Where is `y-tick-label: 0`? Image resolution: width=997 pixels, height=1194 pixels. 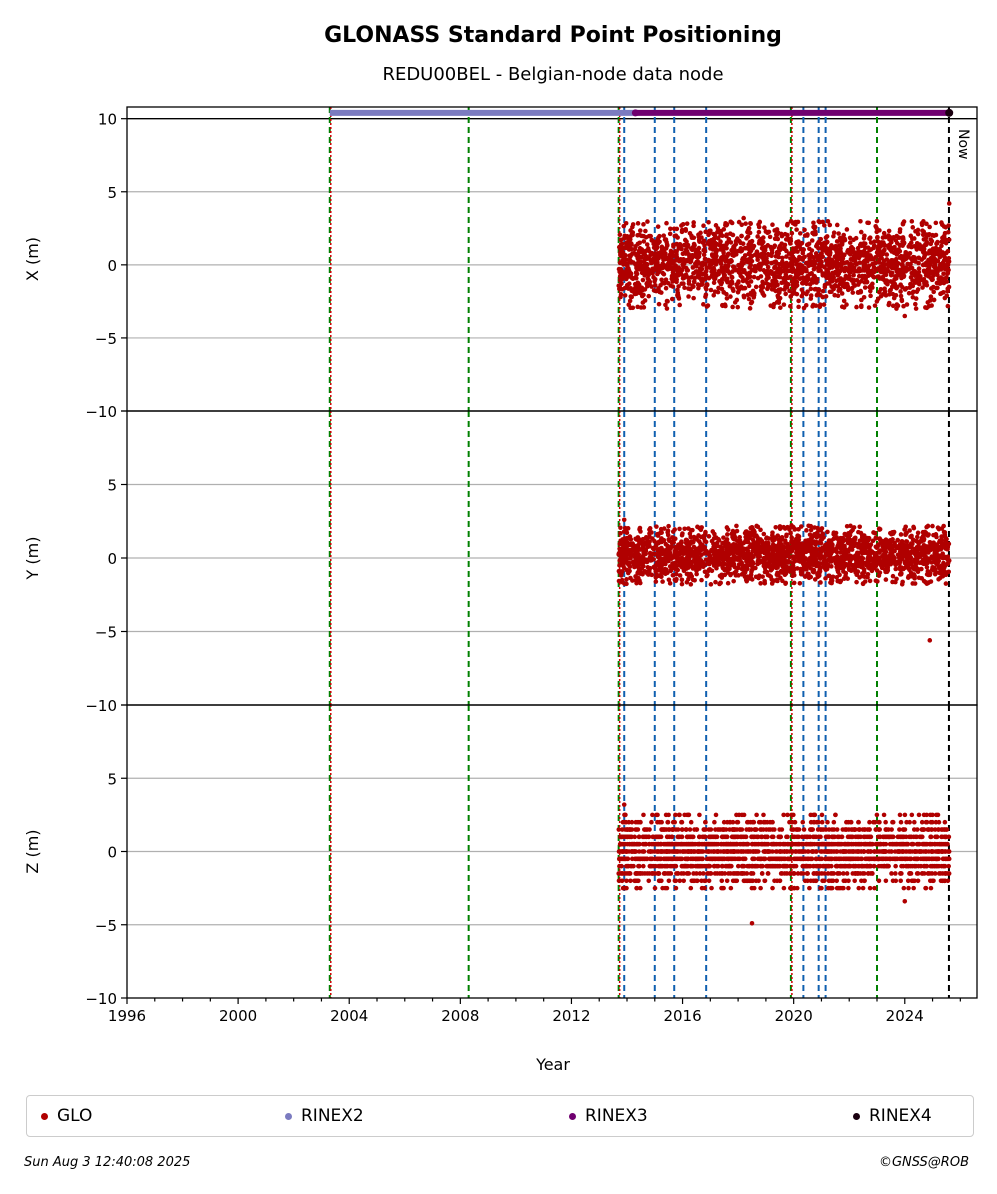
y-tick-label: 0 is located at coordinates (112, 559).